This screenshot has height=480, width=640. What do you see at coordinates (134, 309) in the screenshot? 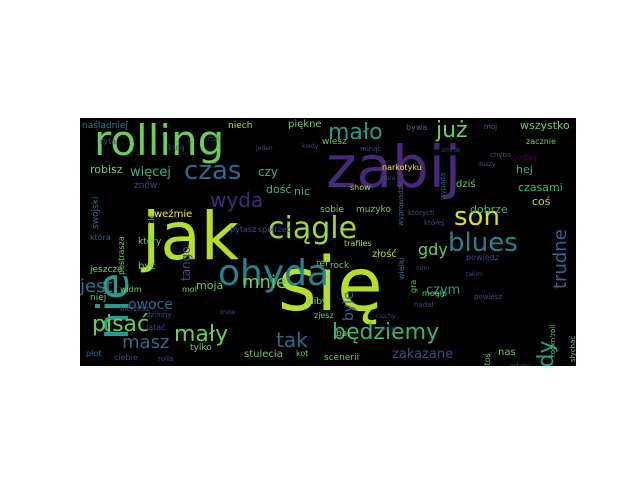
I see `cloud-word: bierzesz` at bounding box center [134, 309].